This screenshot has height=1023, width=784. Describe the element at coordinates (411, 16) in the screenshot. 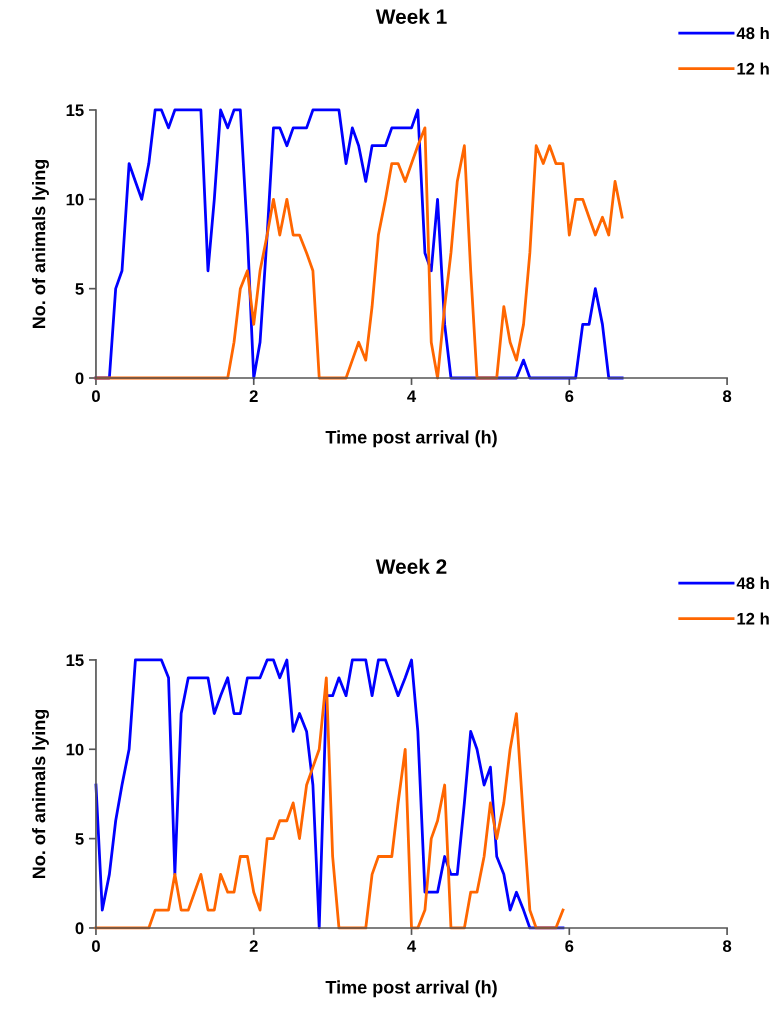

I see `chart-title: Week 1` at that location.